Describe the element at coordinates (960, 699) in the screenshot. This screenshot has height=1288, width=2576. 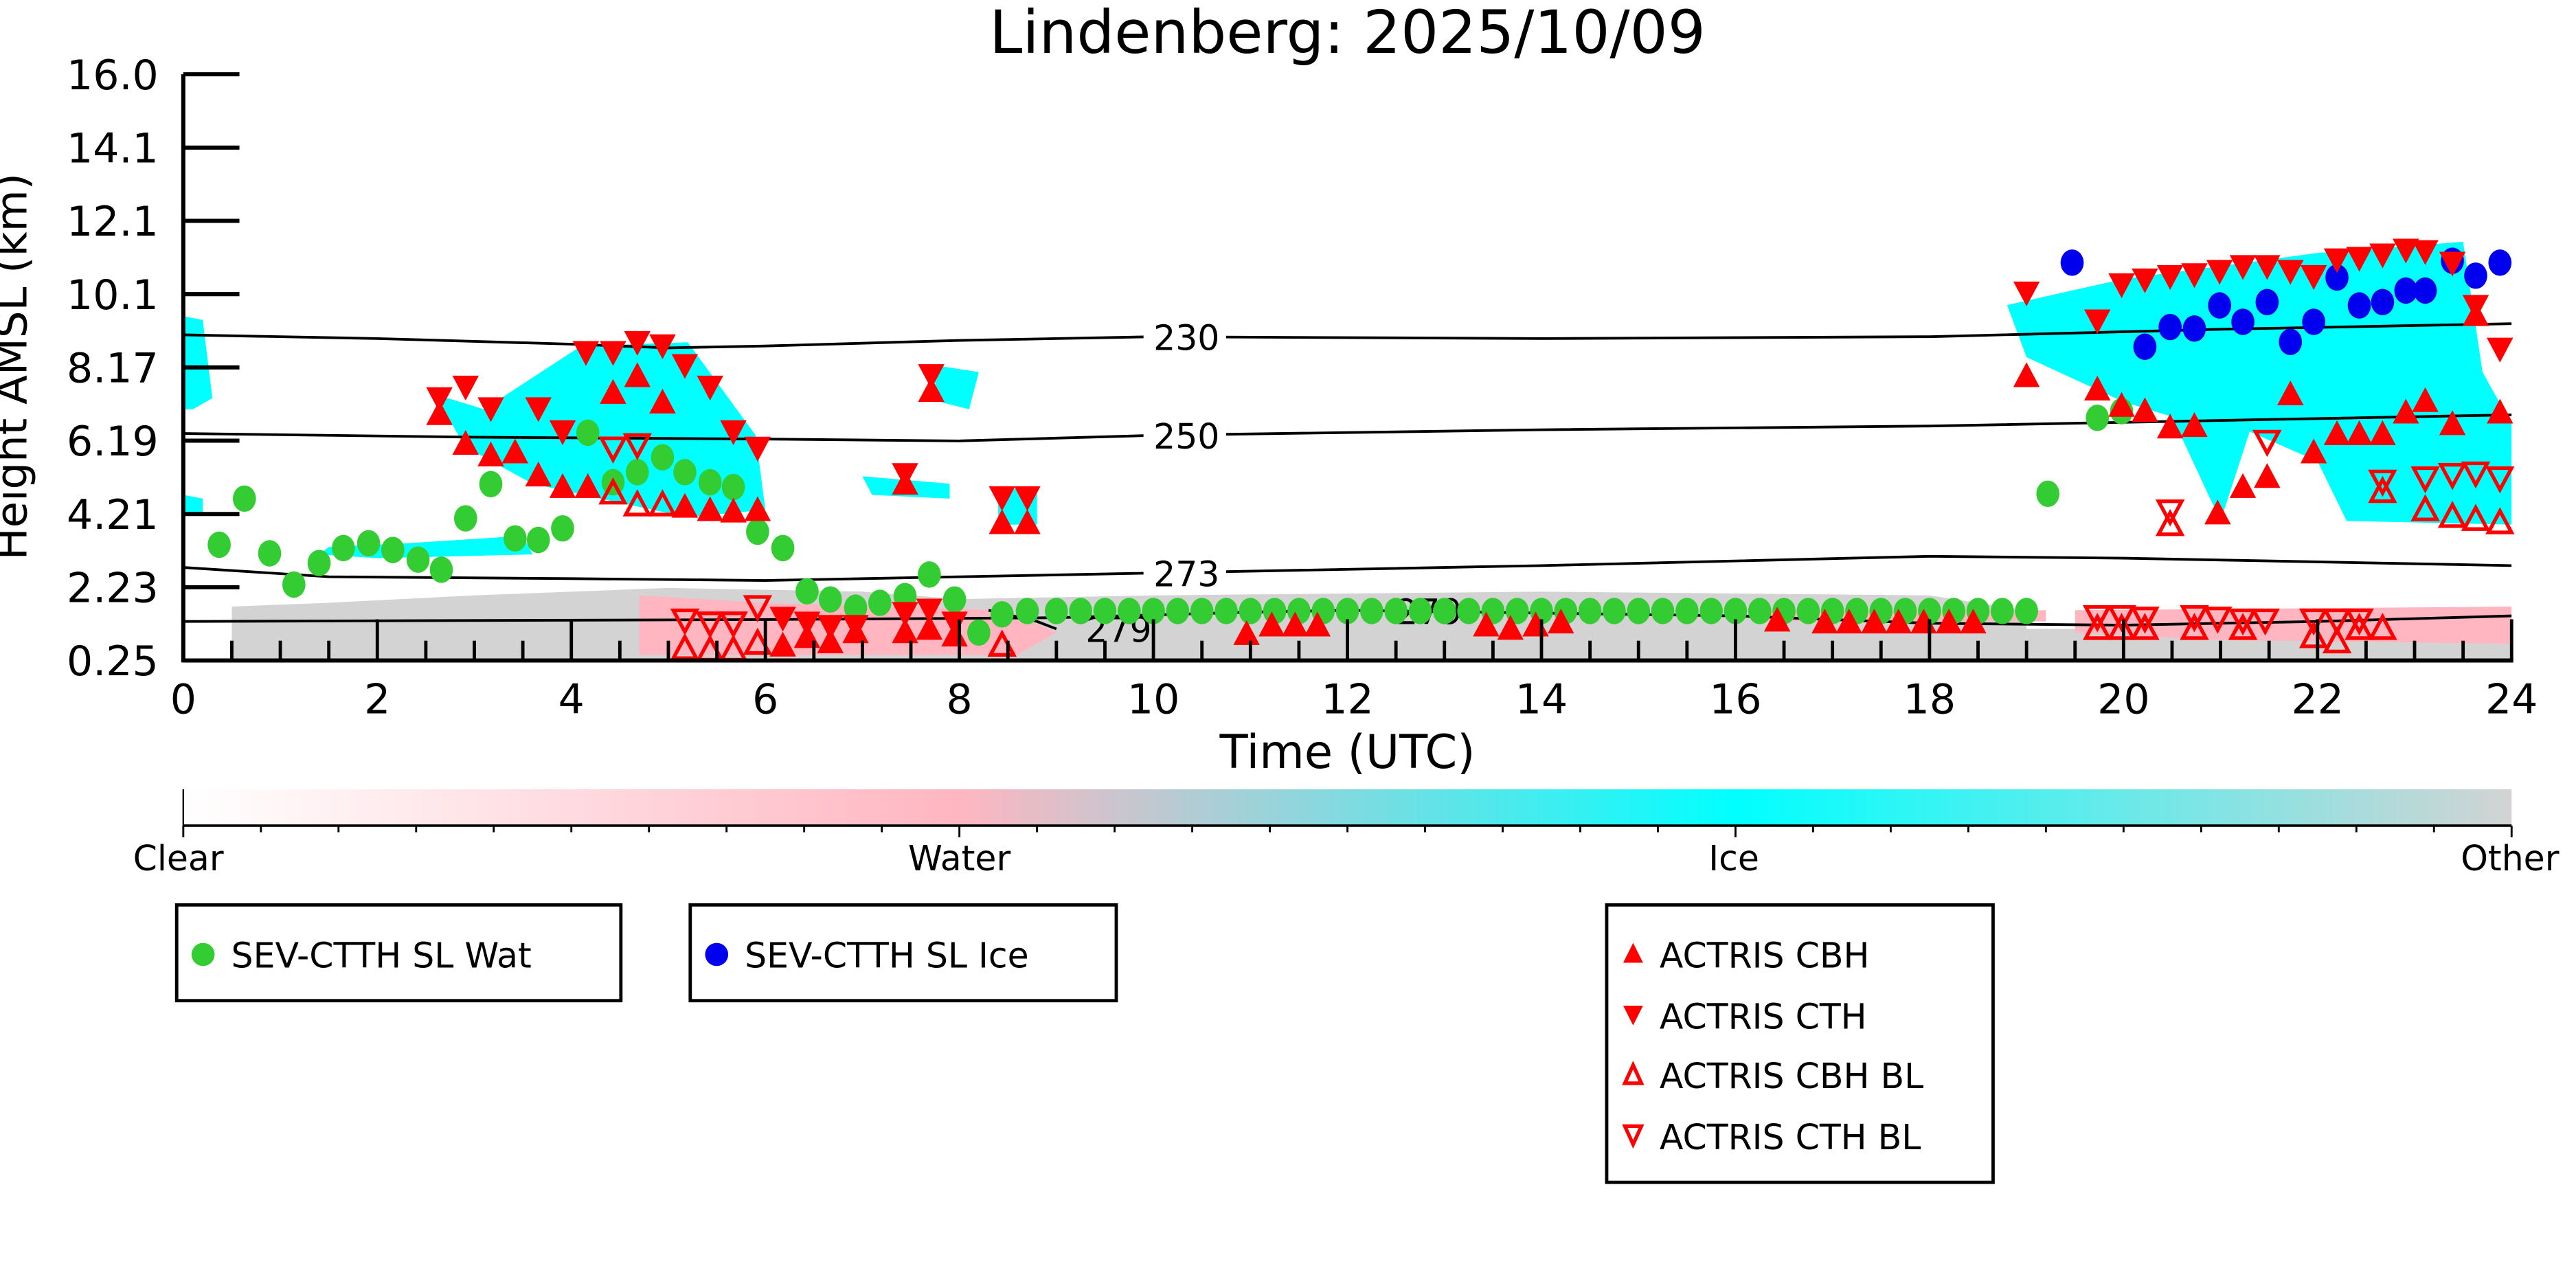
I see `x-tick-label: 8` at that location.